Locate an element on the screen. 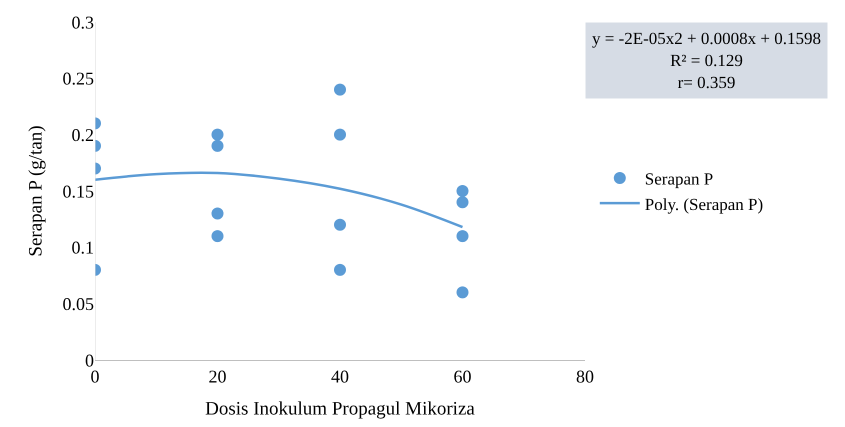  y-tick-label: 0 is located at coordinates (89, 360).